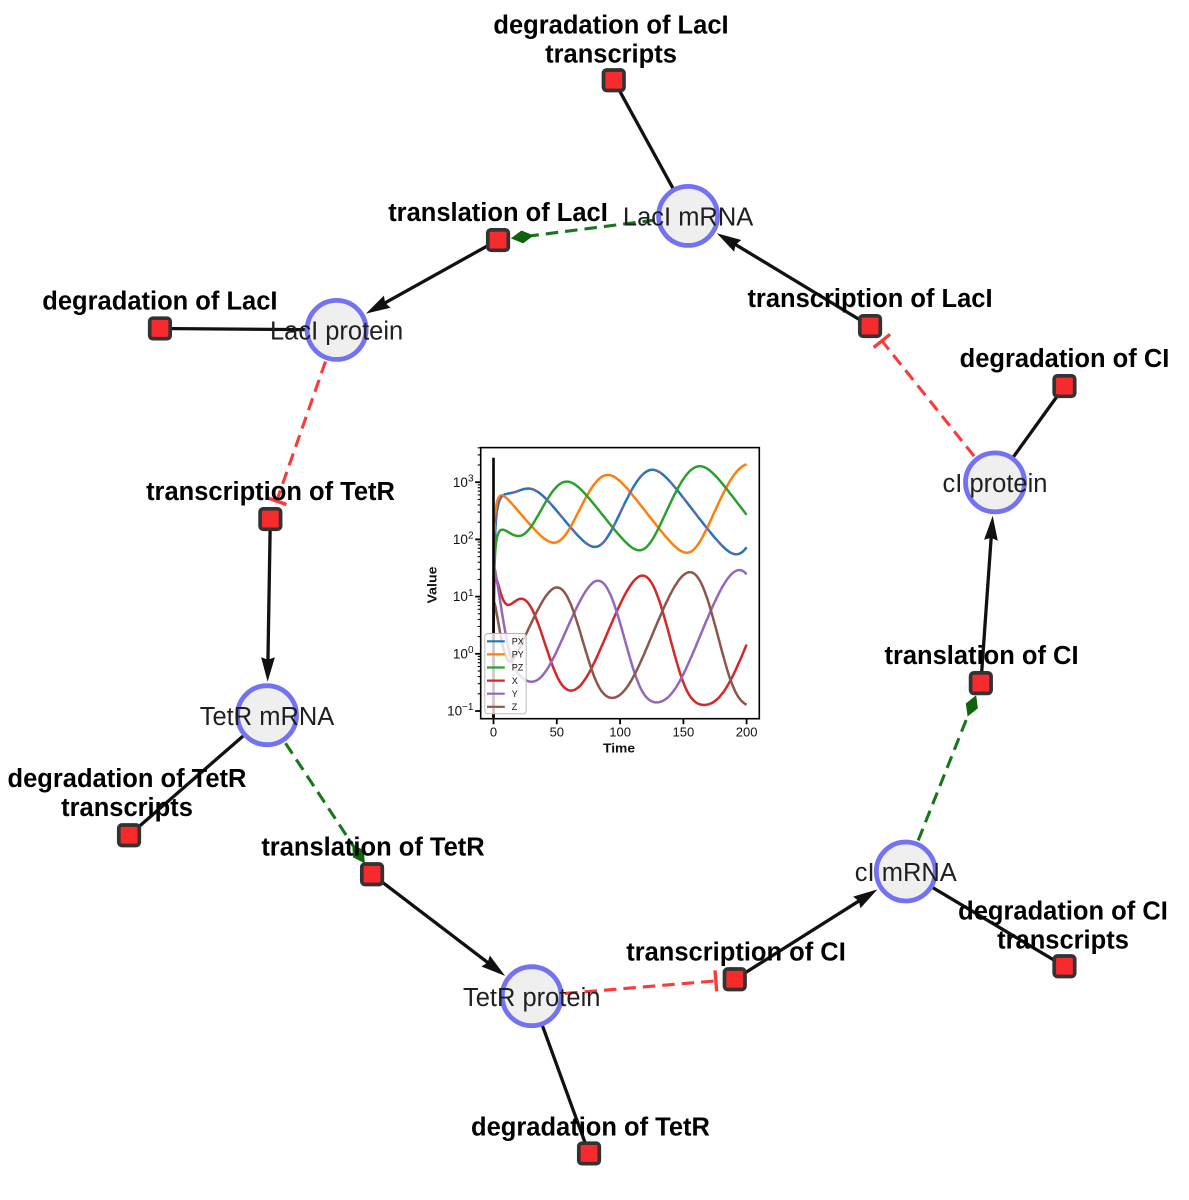 The image size is (1189, 1200). I want to click on svg-text: PX, so click(518, 642).